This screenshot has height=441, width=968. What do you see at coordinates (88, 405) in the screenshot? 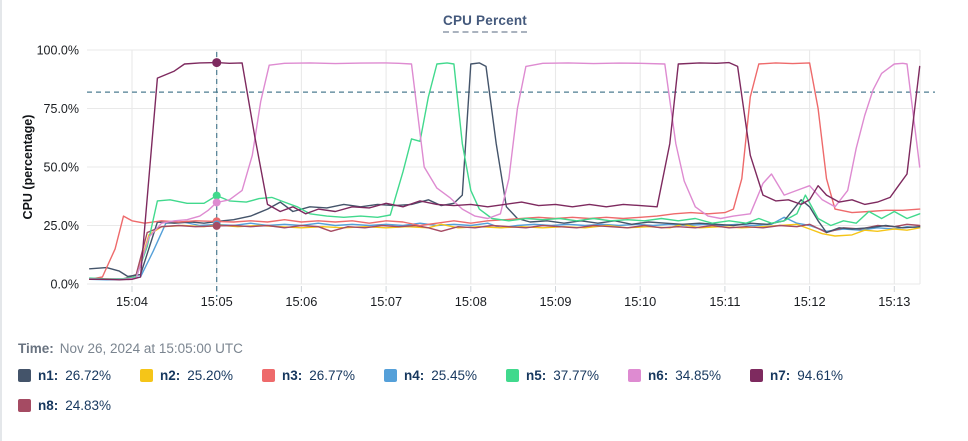
I see `legend-value: 24.83%` at bounding box center [88, 405].